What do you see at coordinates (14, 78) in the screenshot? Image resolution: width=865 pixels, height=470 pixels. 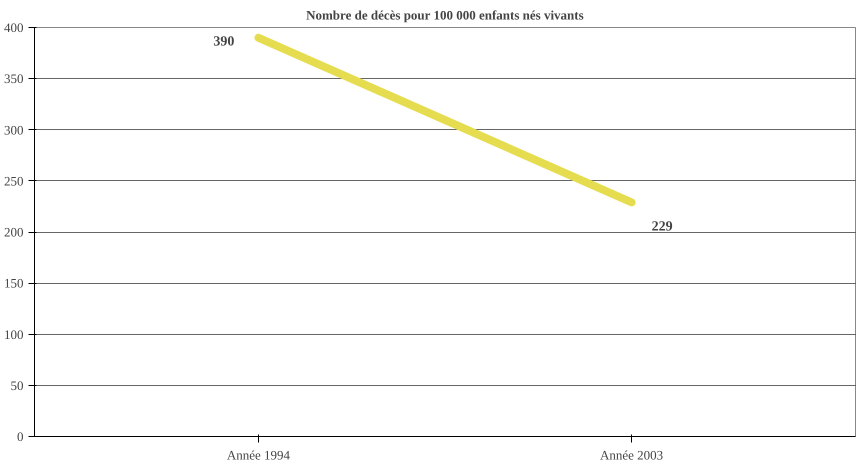 I see `y-tick-label: 350` at bounding box center [14, 78].